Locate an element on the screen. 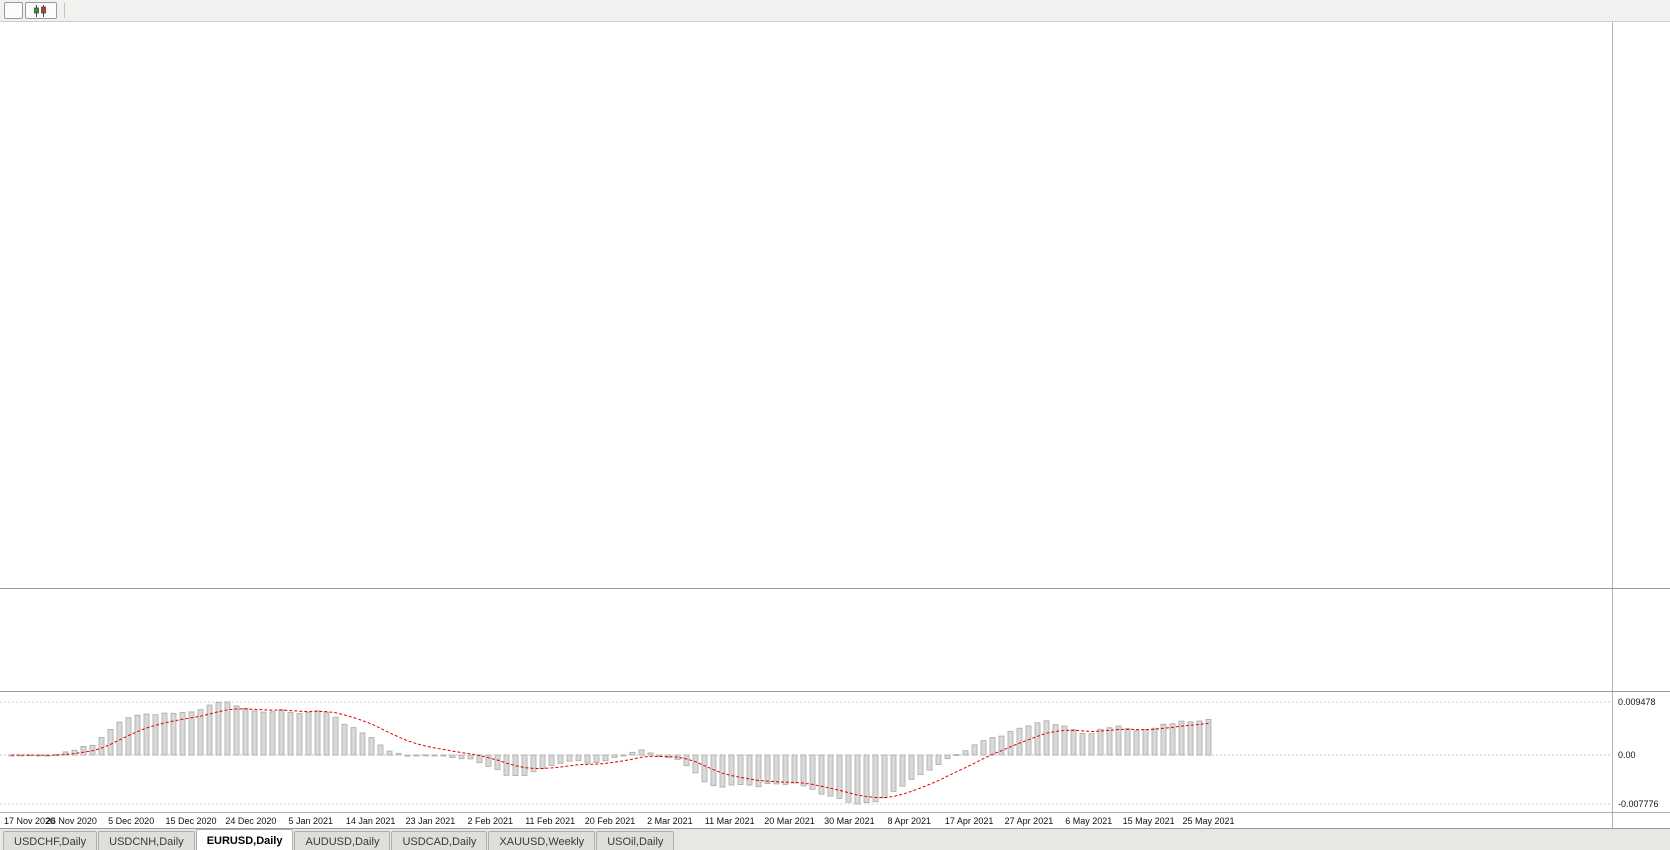  macd-indicator-panel: 0.009478 0.00 -0.007776 is located at coordinates (835, 751).